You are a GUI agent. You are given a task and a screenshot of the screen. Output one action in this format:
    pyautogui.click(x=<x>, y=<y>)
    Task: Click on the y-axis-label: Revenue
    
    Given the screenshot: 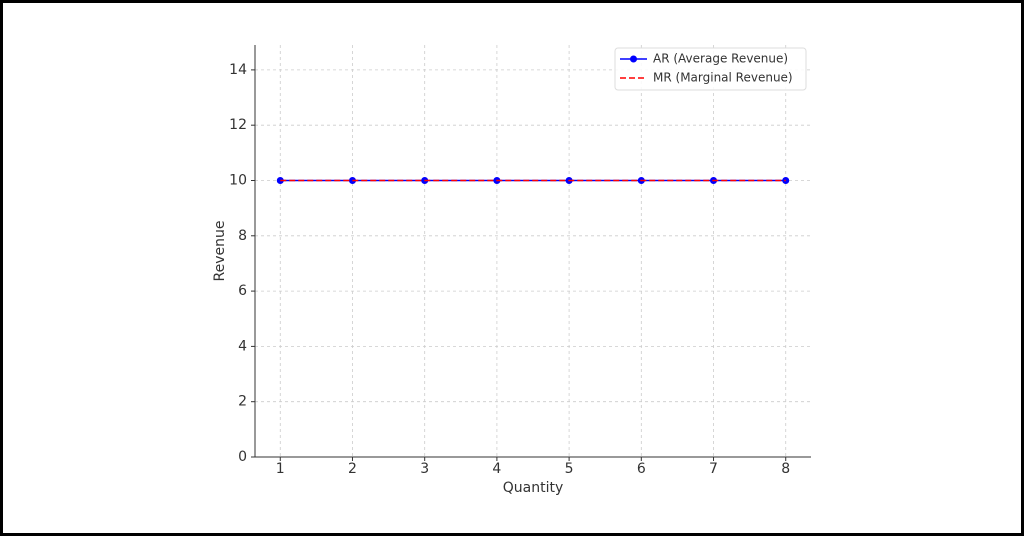 What is the action you would take?
    pyautogui.click(x=220, y=251)
    